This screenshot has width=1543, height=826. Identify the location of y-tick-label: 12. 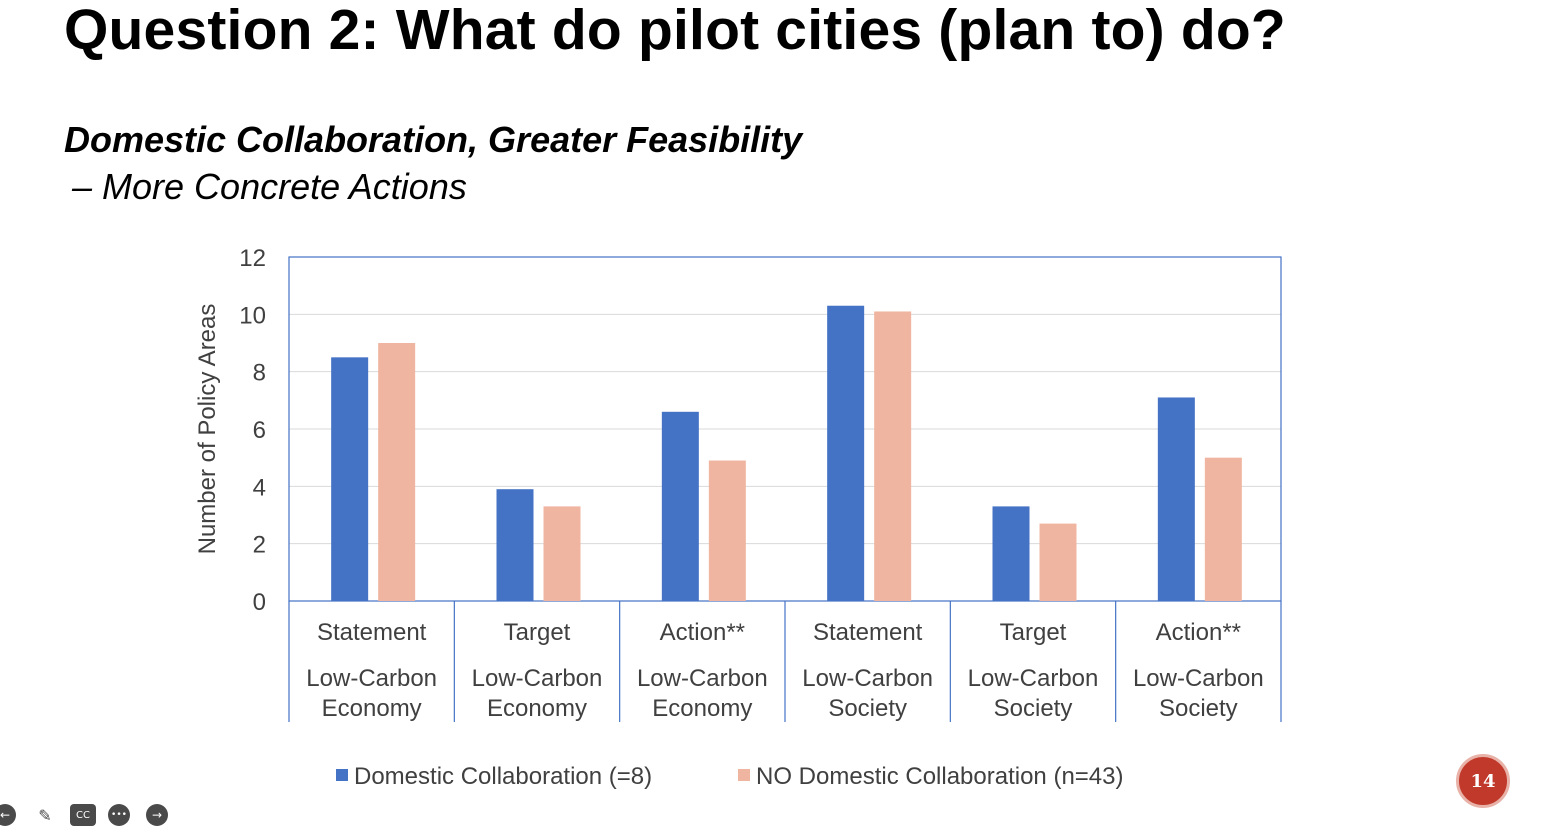
(252, 258).